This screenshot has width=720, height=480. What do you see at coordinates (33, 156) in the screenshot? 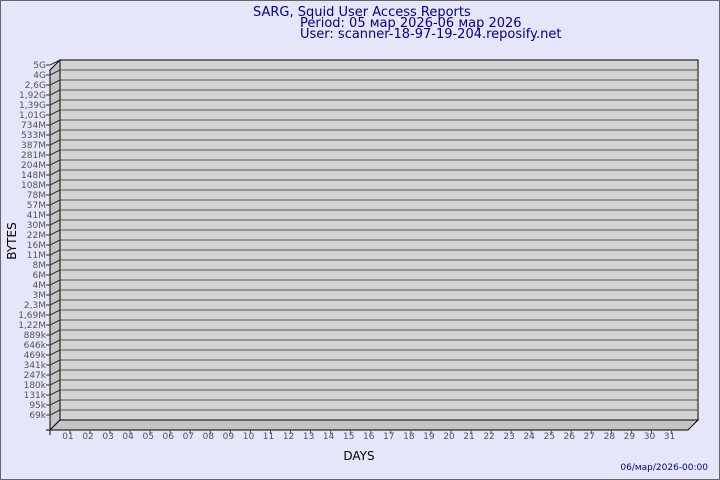
I see `y-tick-label: 281M` at bounding box center [33, 156].